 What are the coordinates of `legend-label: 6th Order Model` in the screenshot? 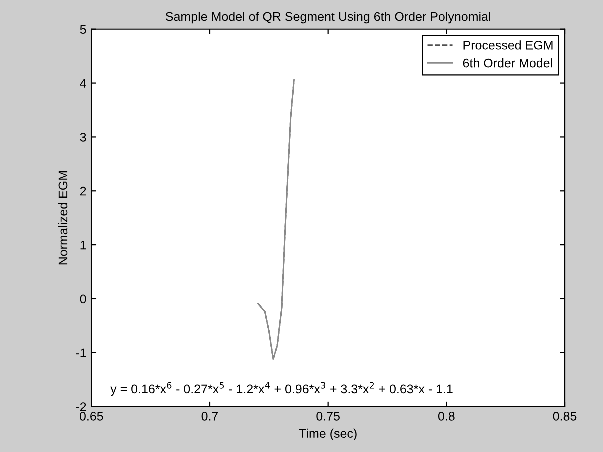 It's located at (507, 63).